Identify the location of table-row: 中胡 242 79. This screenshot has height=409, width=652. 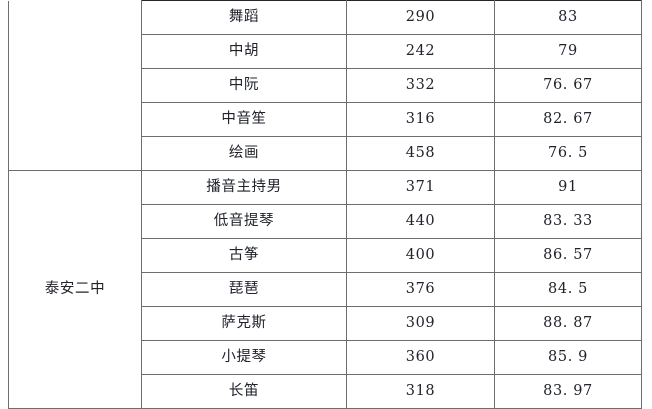
(325, 51).